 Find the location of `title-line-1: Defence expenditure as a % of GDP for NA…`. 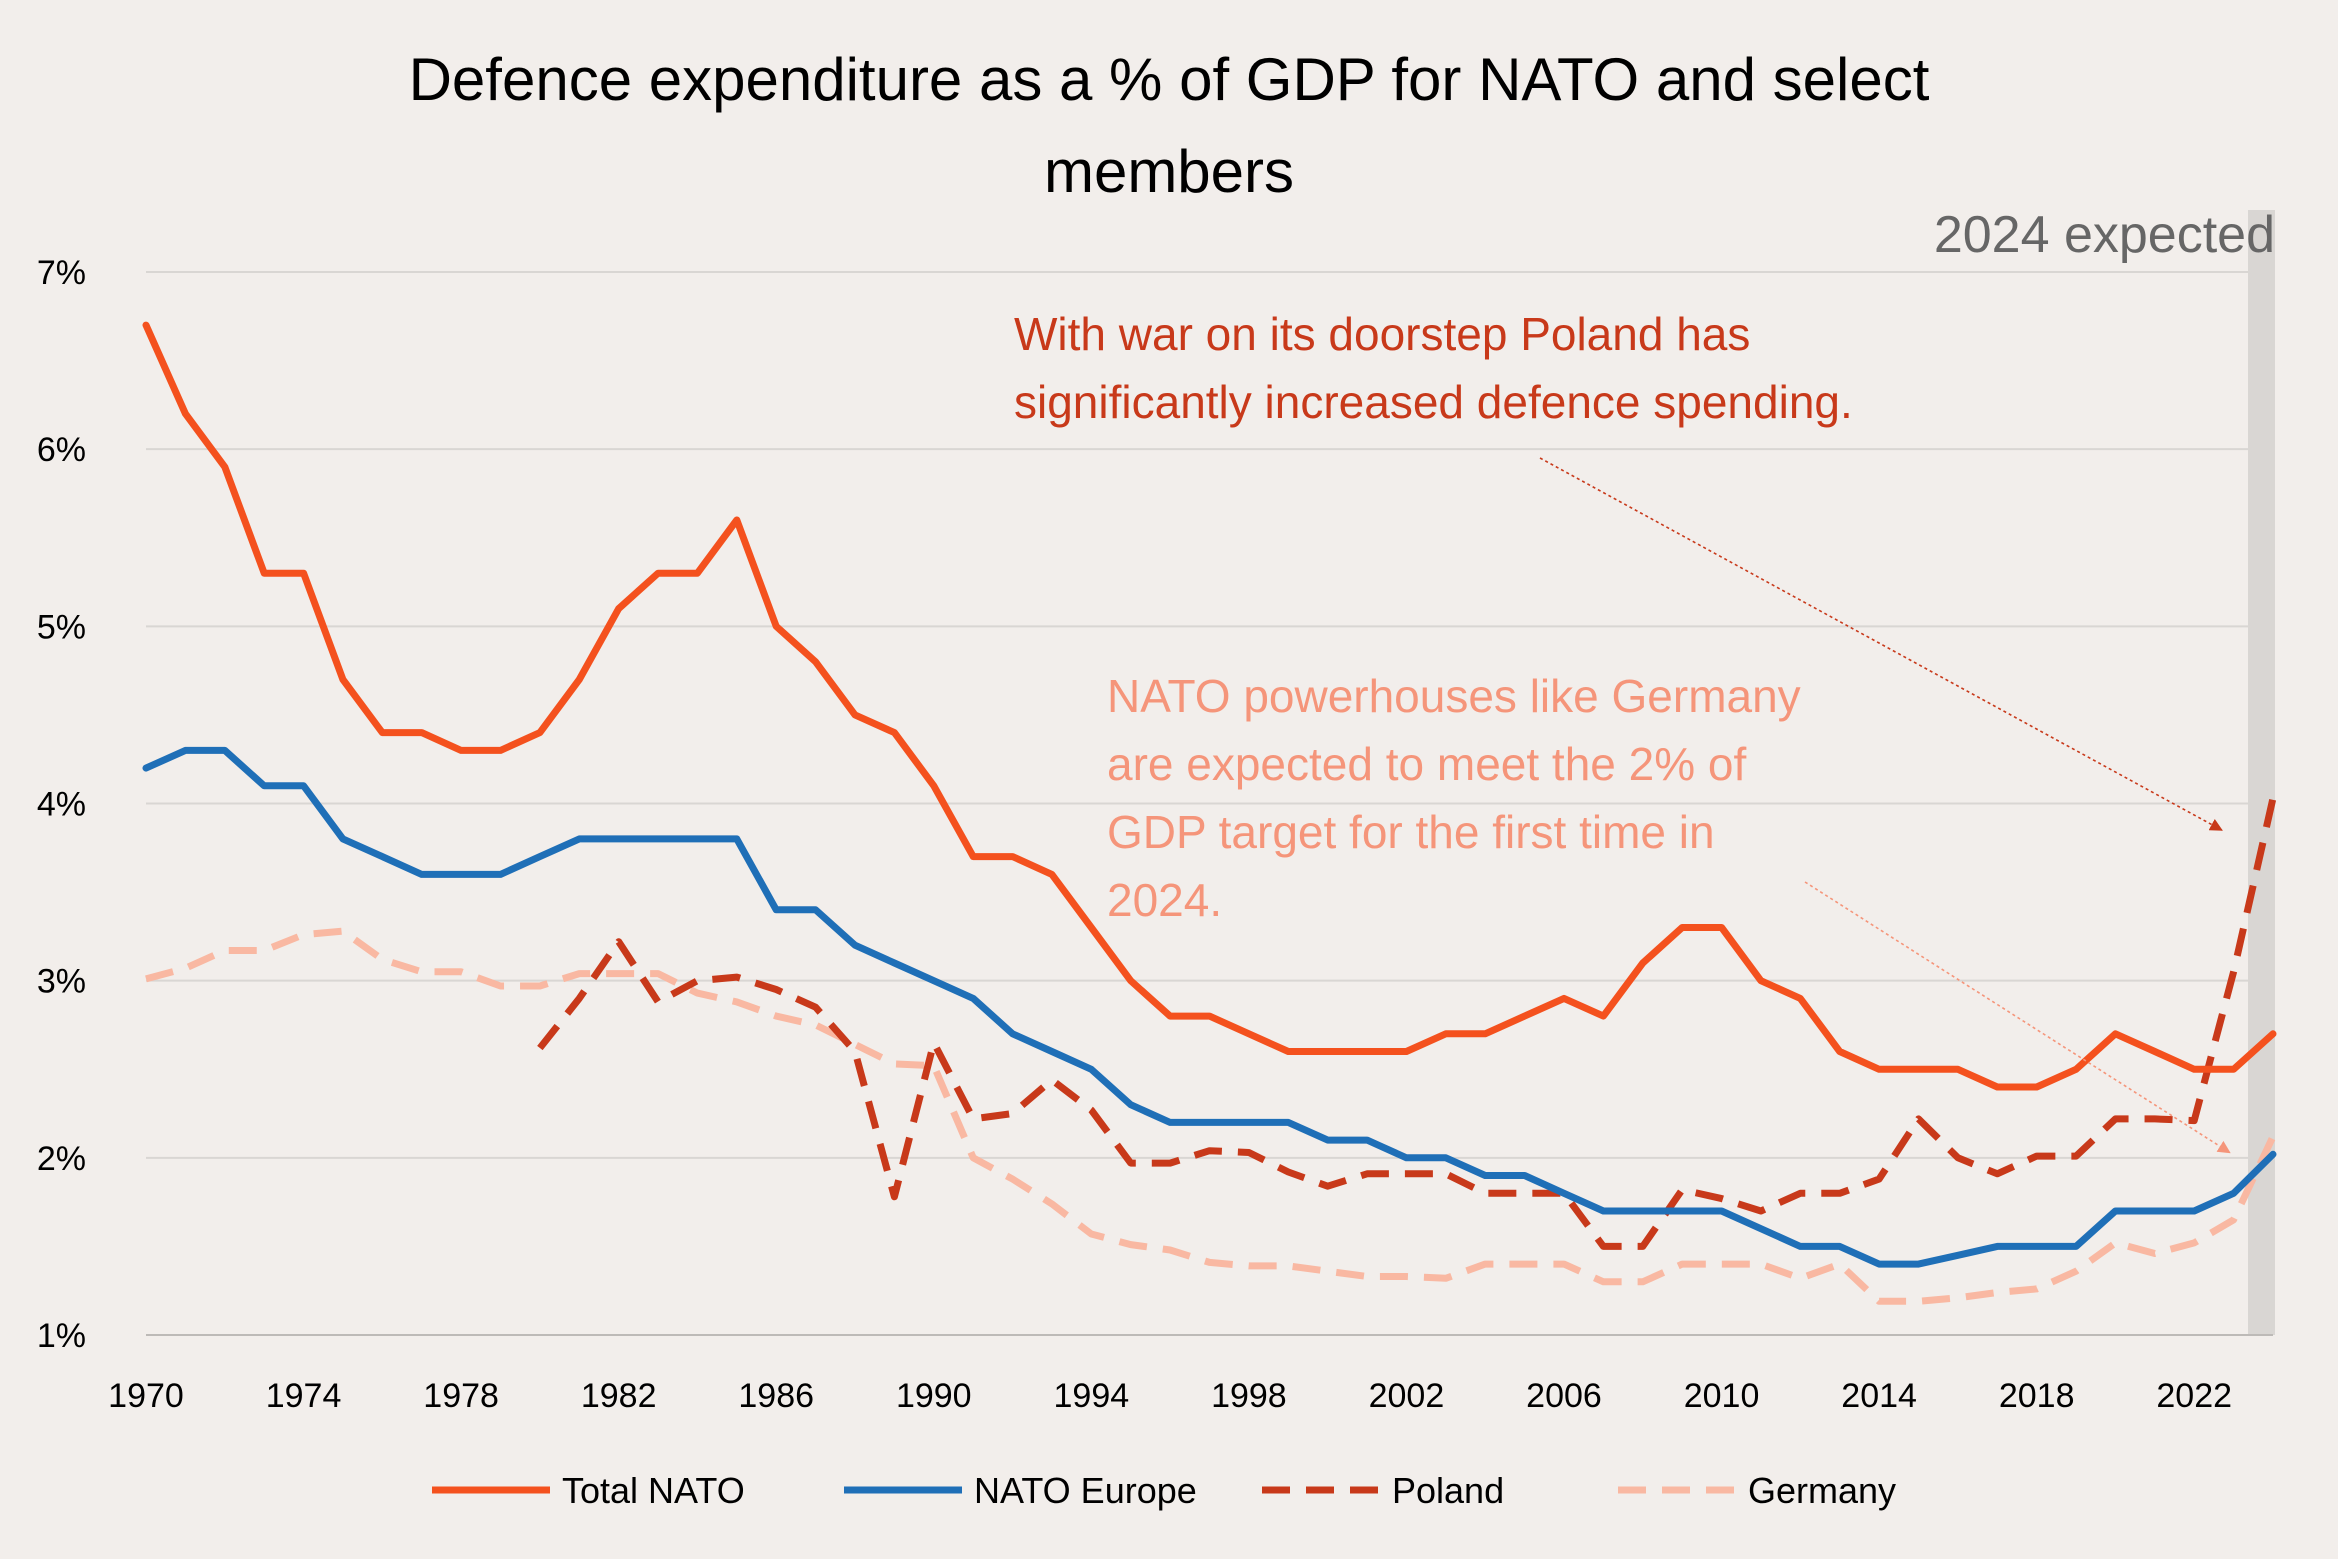

title-line-1: Defence expenditure as a % of GDP for NA… is located at coordinates (1169, 79).